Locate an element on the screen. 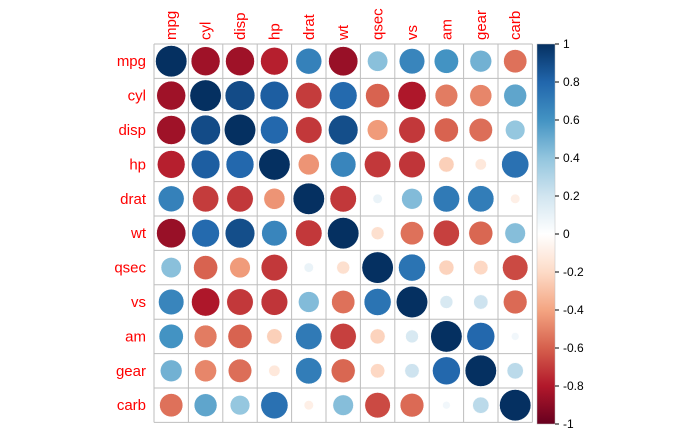  corr-circle-mpg-wt is located at coordinates (343, 61).